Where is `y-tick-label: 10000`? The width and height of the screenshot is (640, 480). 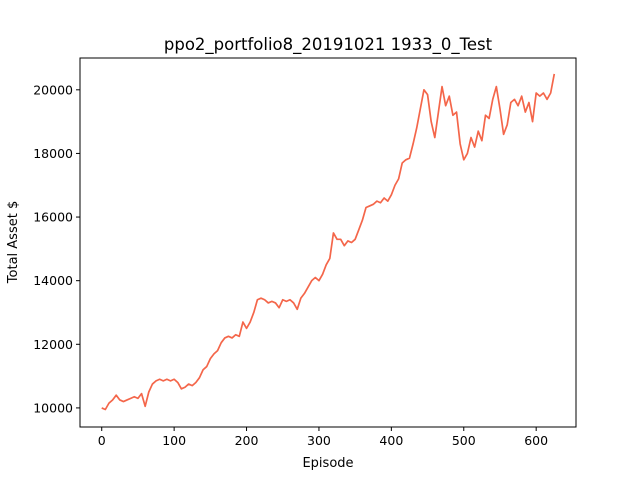 y-tick-label: 10000 is located at coordinates (53, 407).